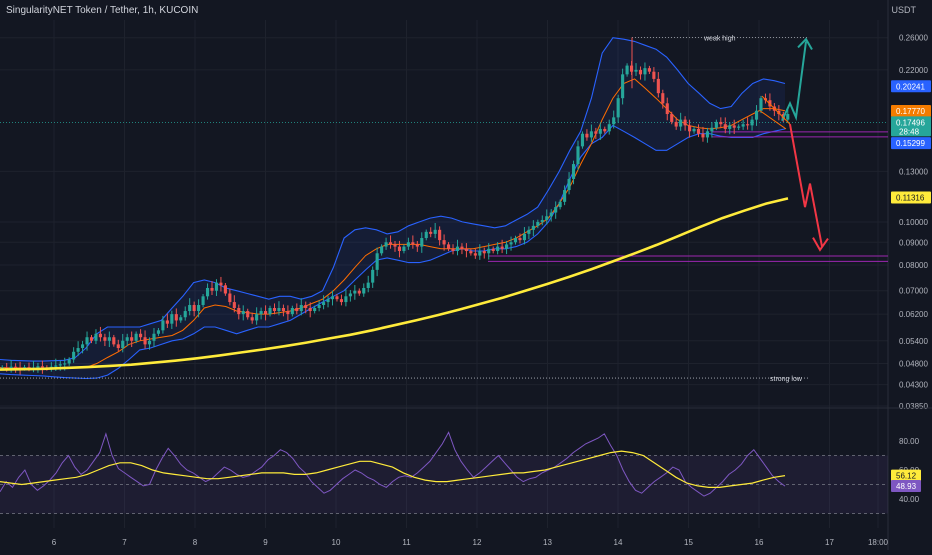  I want to click on time-axis-label: 12, so click(477, 542).